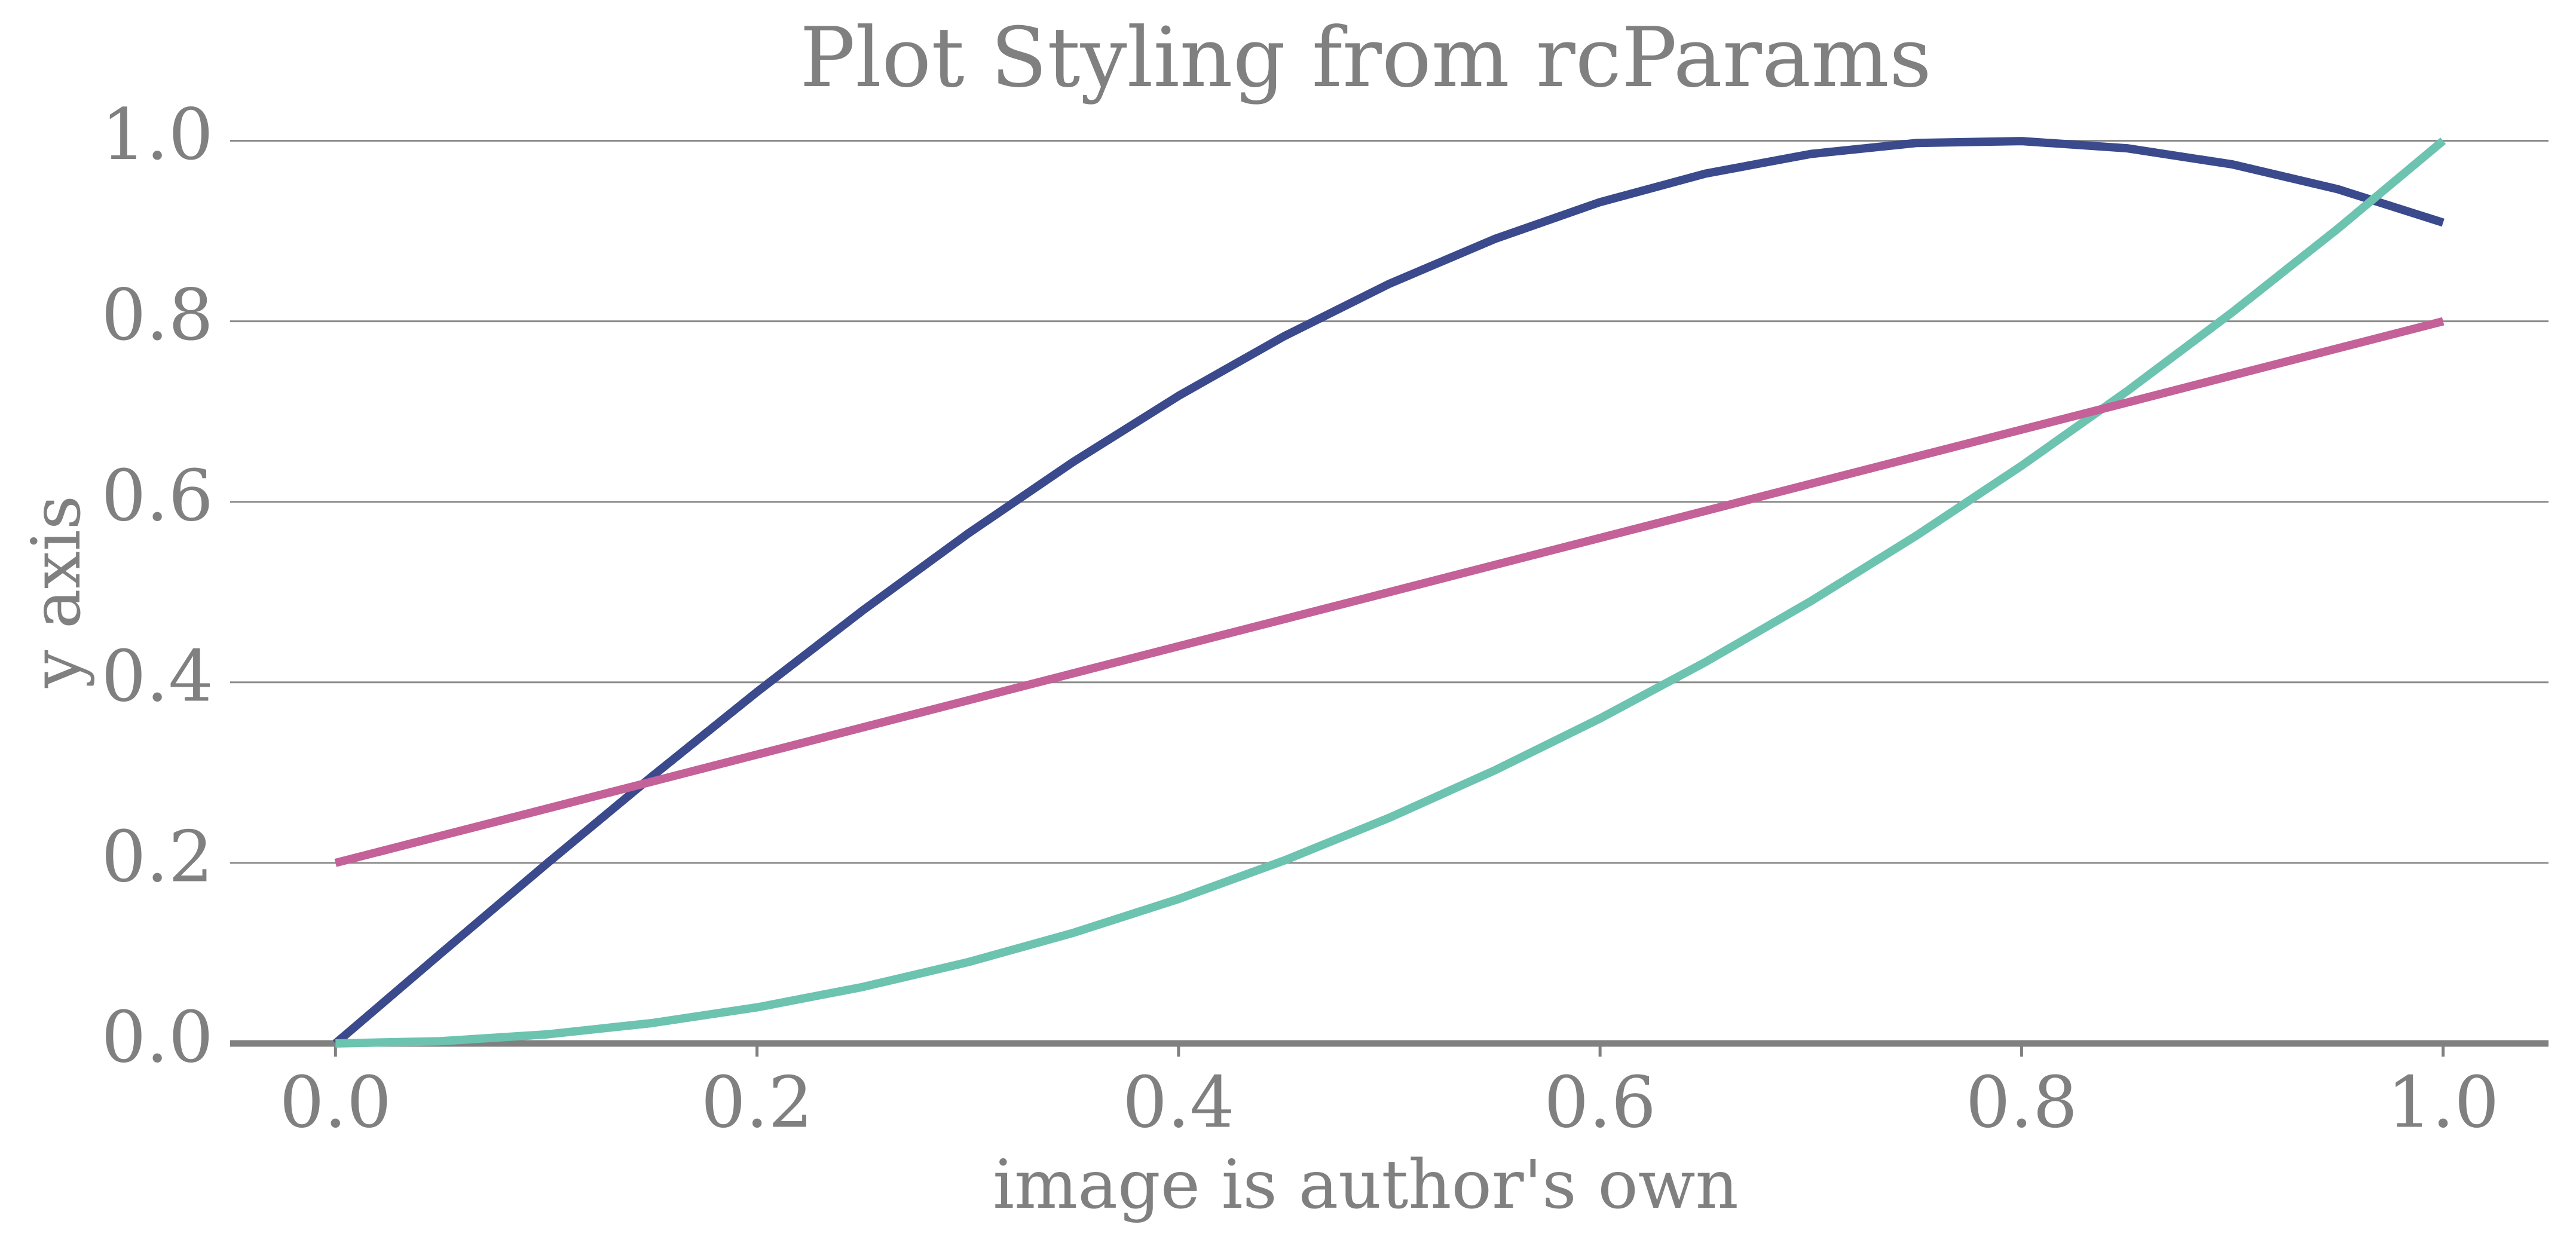 This screenshot has height=1255, width=2576. I want to click on x-tick-label: 0.8, so click(2022, 1102).